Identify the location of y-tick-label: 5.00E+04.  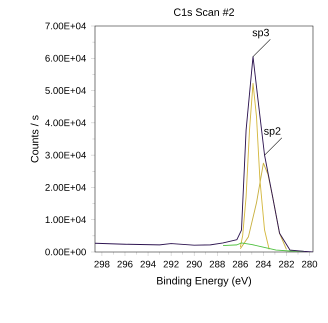
(65, 90).